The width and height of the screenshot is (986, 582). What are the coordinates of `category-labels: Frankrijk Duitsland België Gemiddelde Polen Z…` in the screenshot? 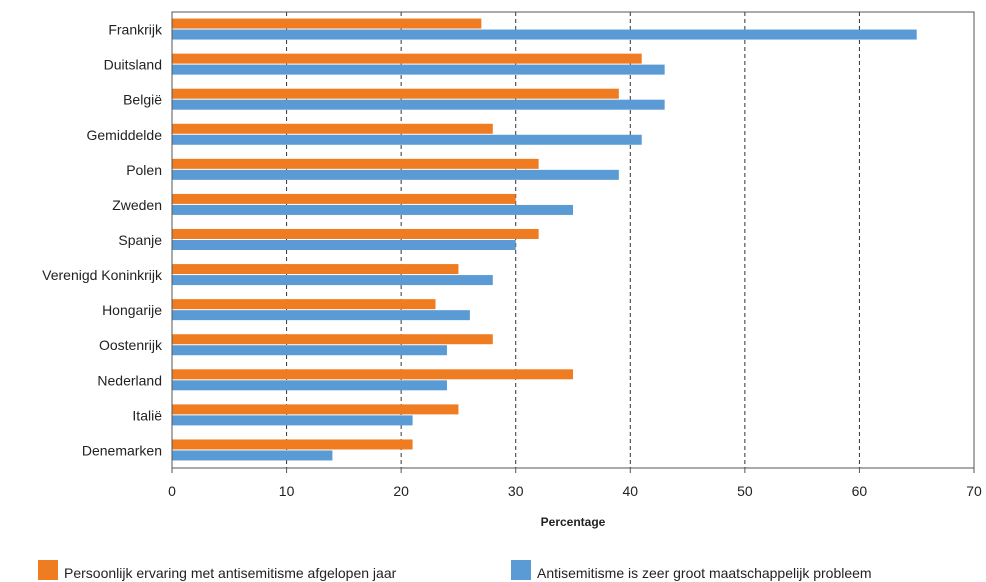 It's located at (102, 240).